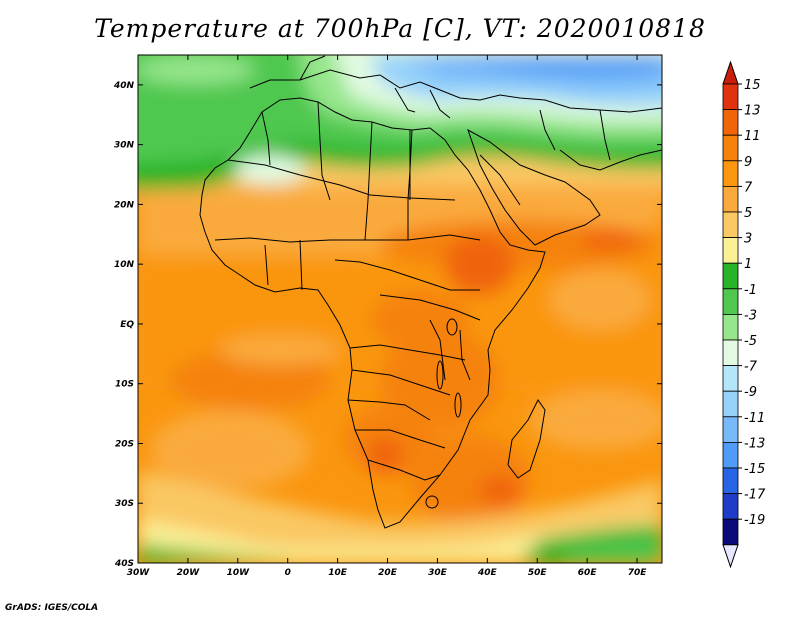 The image size is (800, 618). Describe the element at coordinates (752, 136) in the screenshot. I see `colorbar-label: 11` at that location.